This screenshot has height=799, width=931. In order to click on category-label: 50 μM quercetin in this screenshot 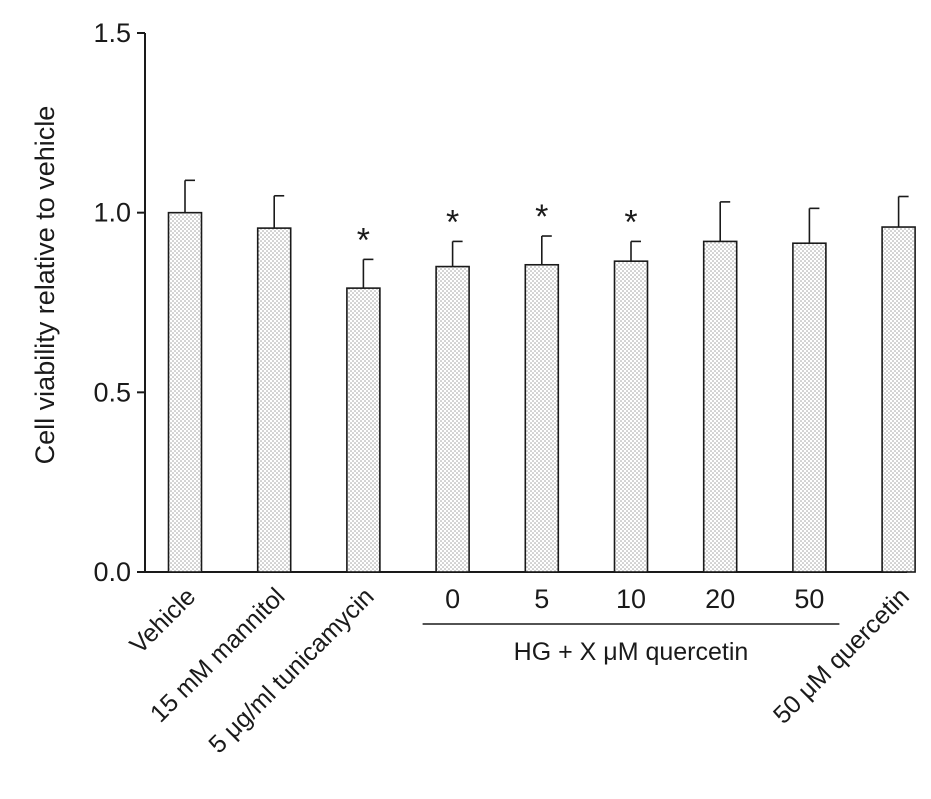, I will do `click(841, 655)`.